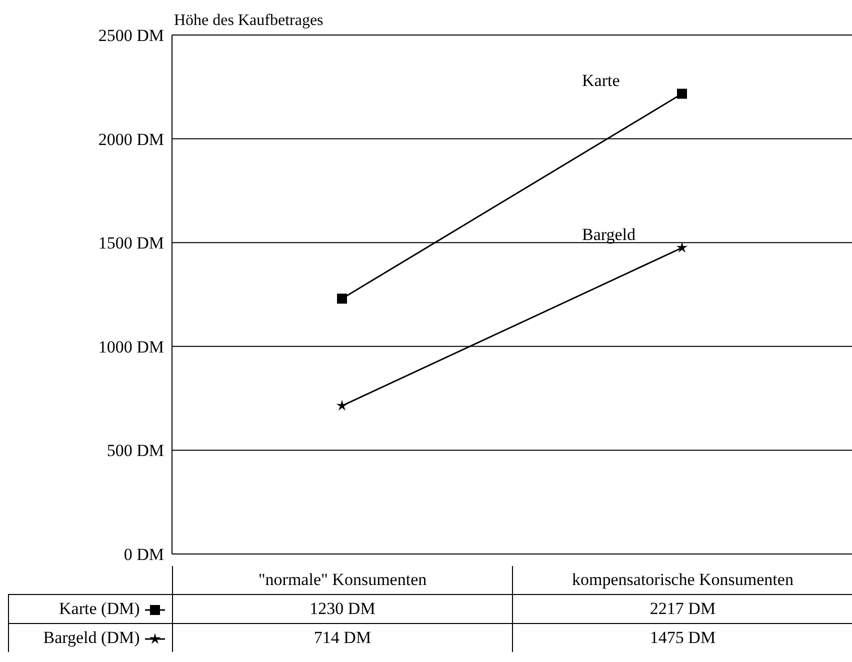  What do you see at coordinates (682, 580) in the screenshot?
I see `x-tick-label: kompensatorische Konsumenten` at bounding box center [682, 580].